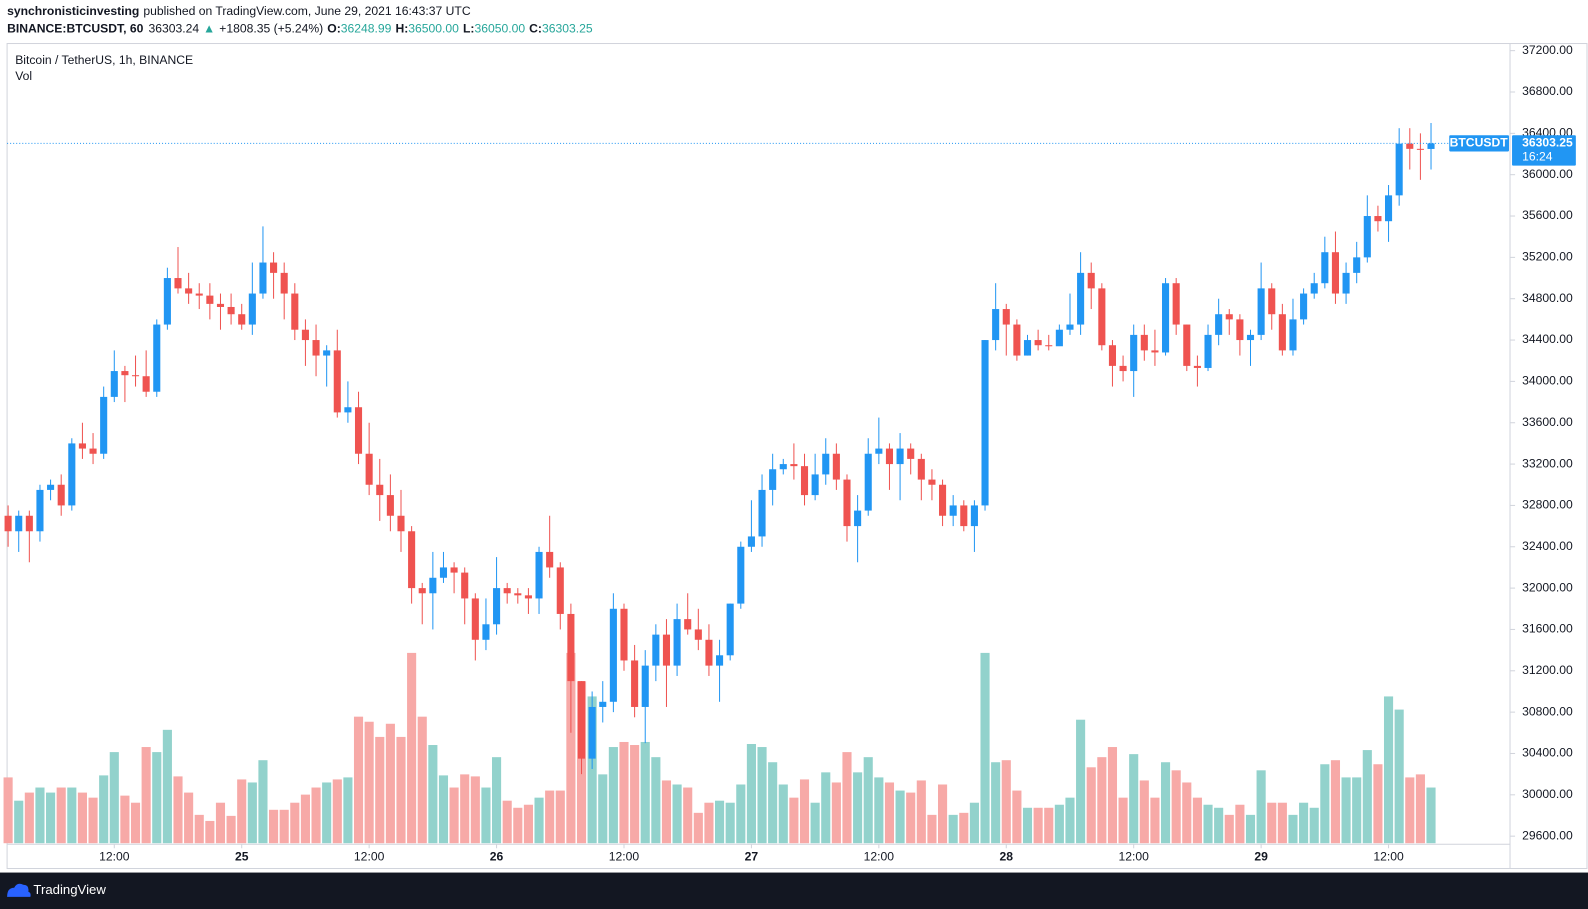 Image resolution: width=1588 pixels, height=909 pixels. What do you see at coordinates (173, 29) in the screenshot?
I see `last-price: 36303.24` at bounding box center [173, 29].